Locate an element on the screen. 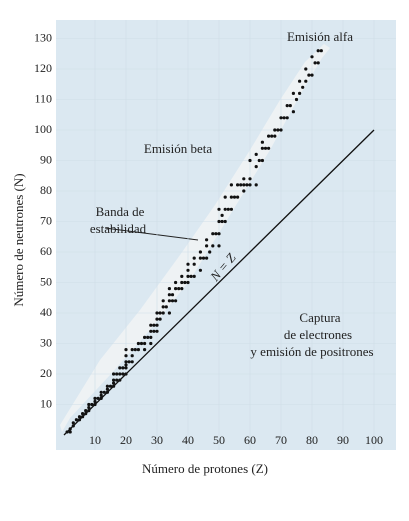 The height and width of the screenshot is (521, 409). annotation: de electrones is located at coordinates (318, 334).